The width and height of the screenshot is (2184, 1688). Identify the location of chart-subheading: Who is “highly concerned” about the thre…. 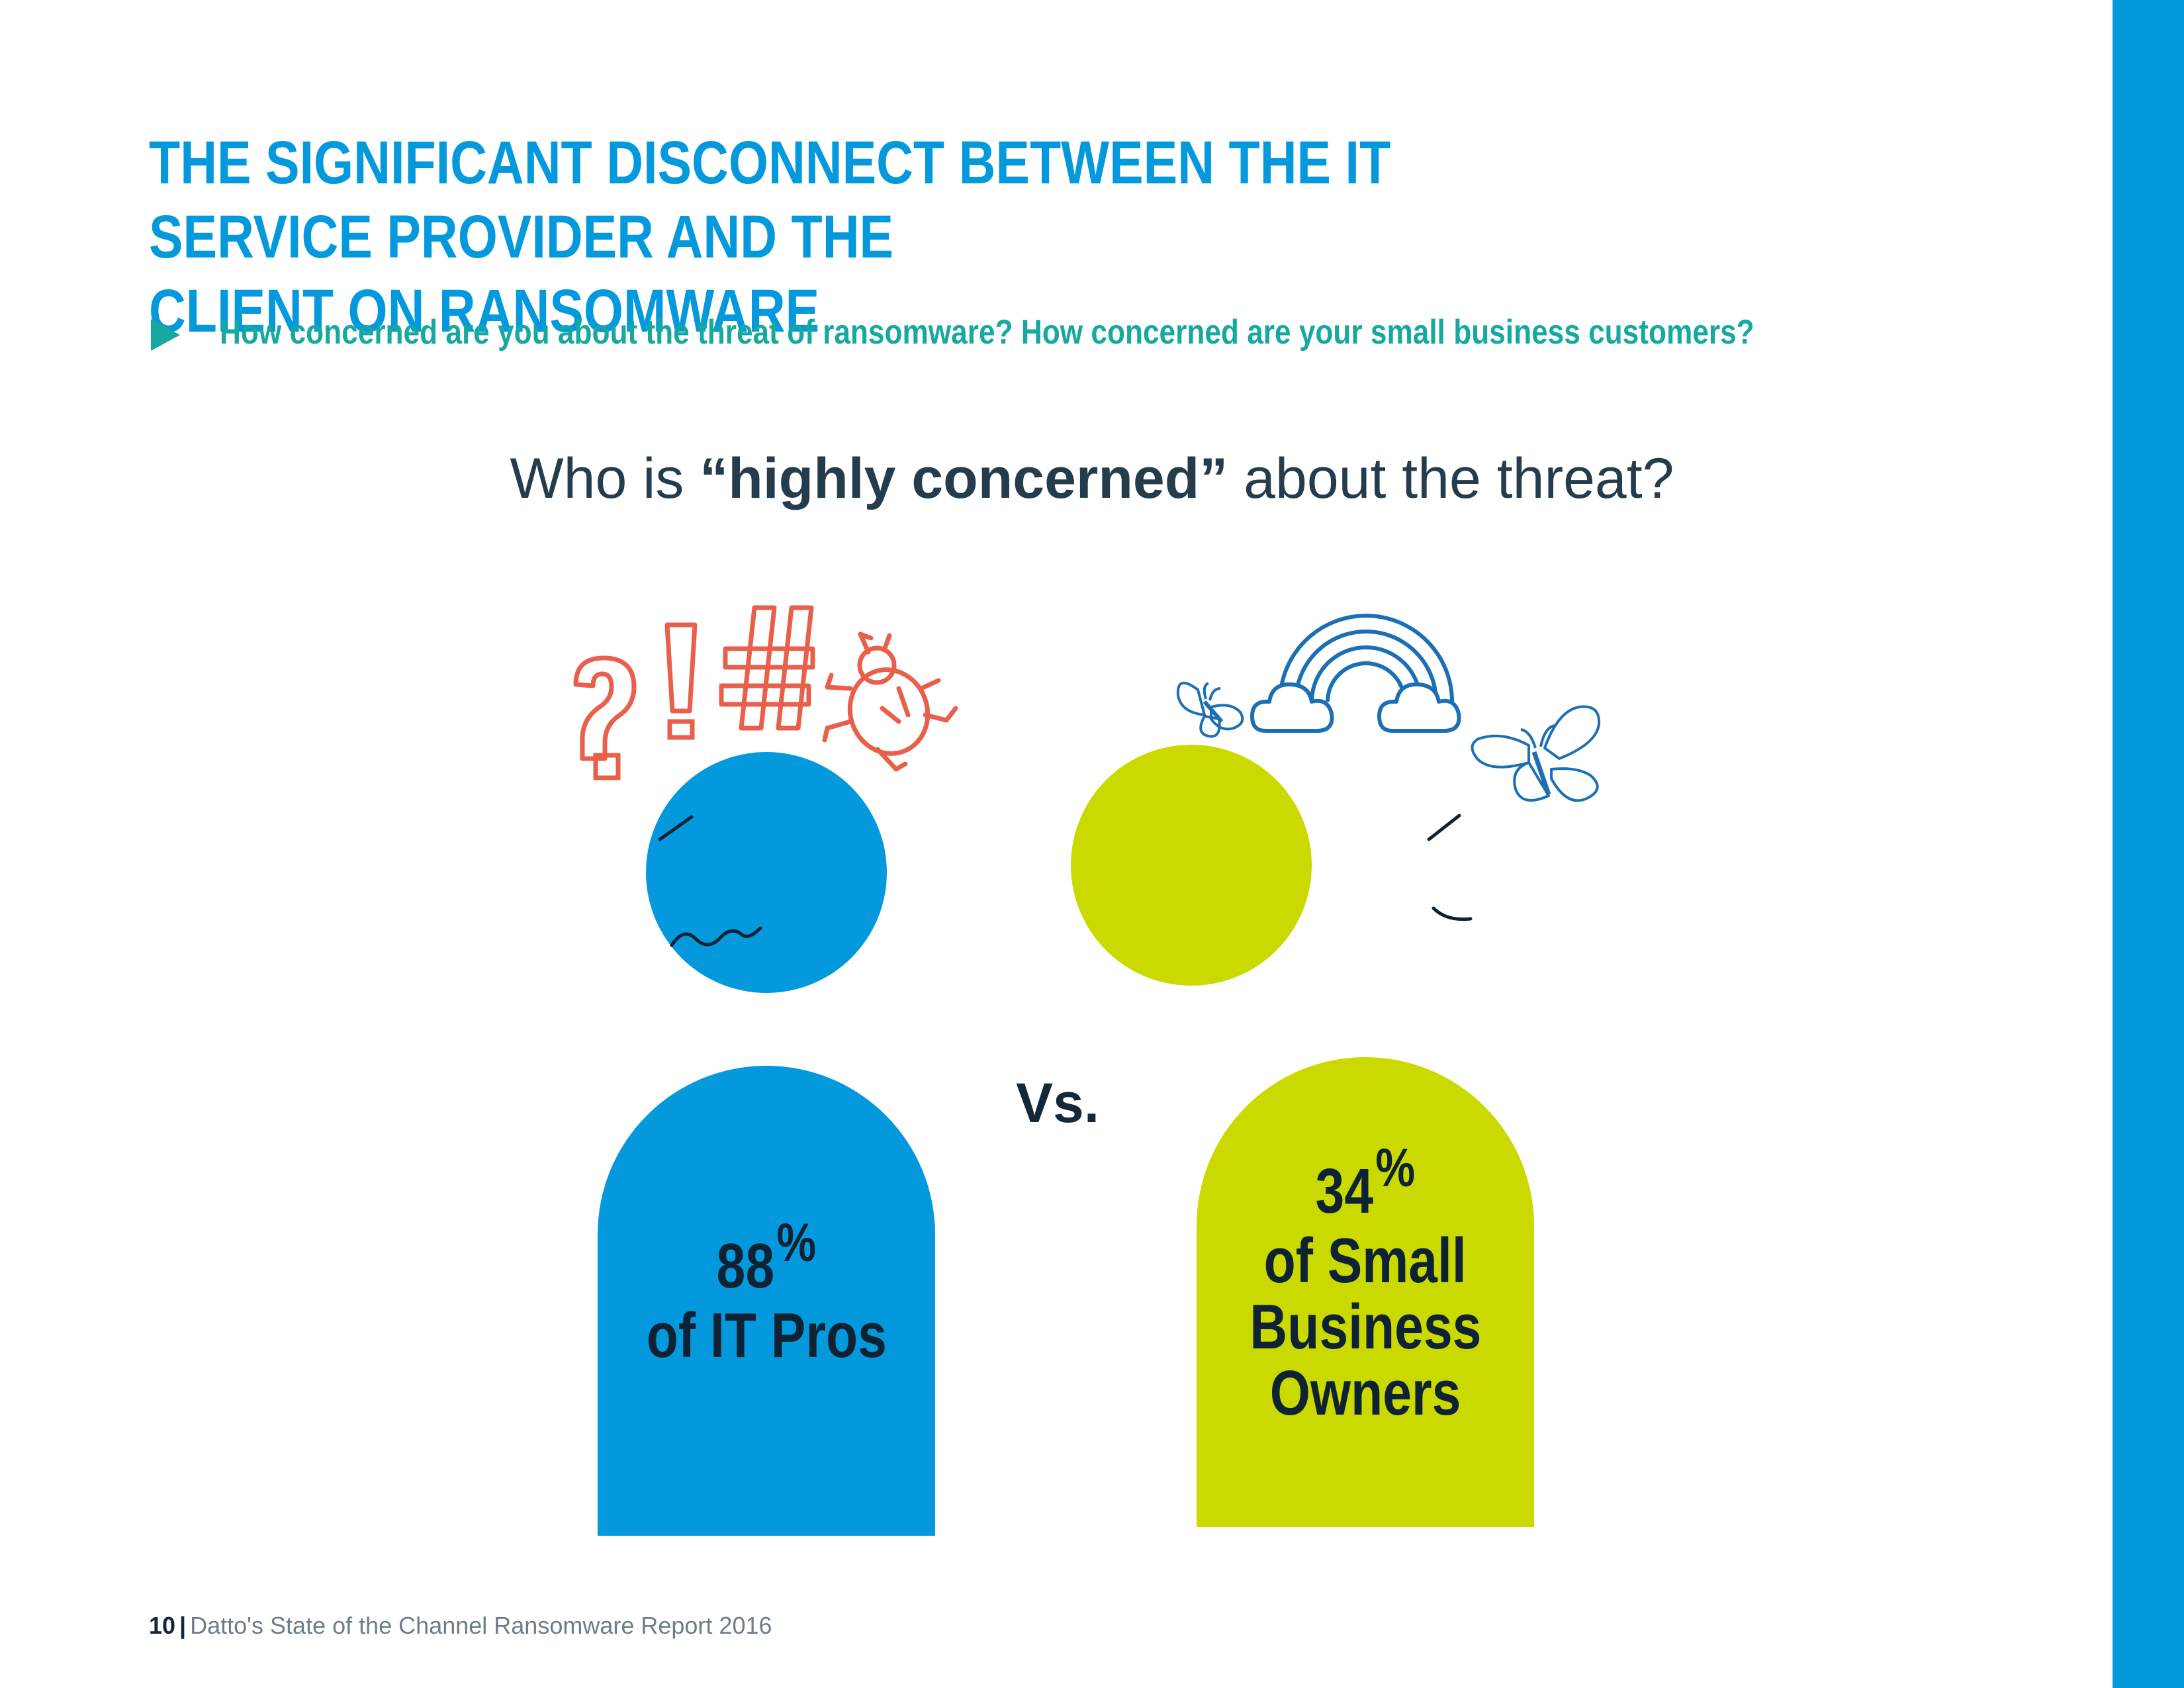
(1092, 478).